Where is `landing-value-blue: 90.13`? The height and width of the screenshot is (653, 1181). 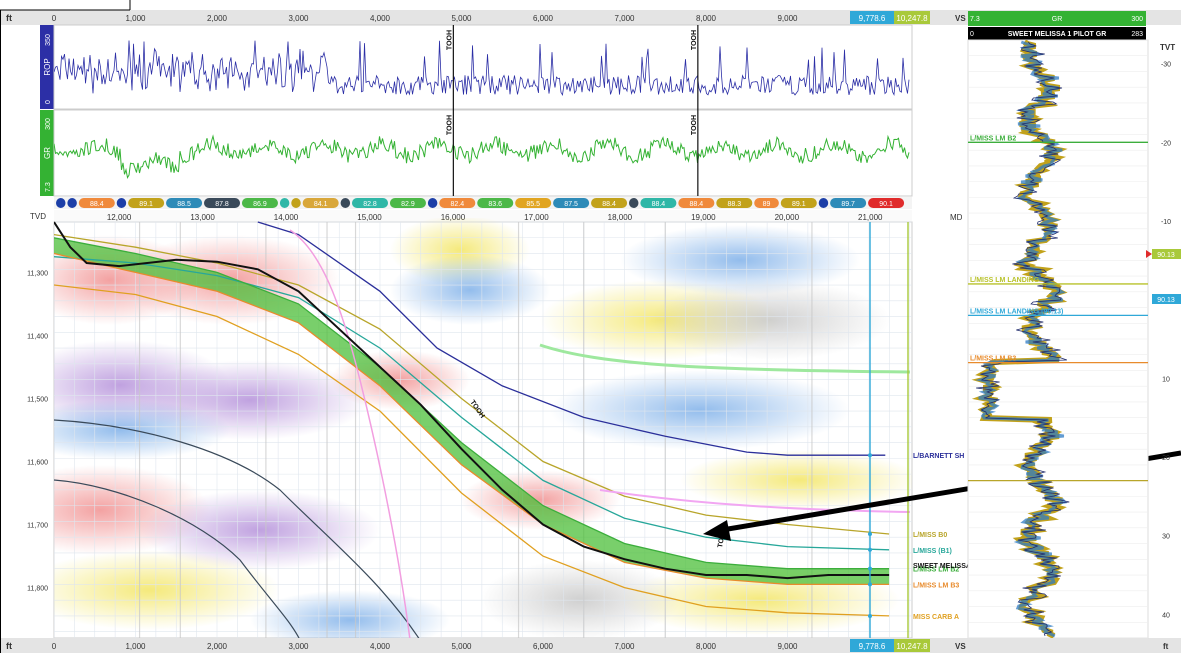 landing-value-blue: 90.13 is located at coordinates (1166, 300).